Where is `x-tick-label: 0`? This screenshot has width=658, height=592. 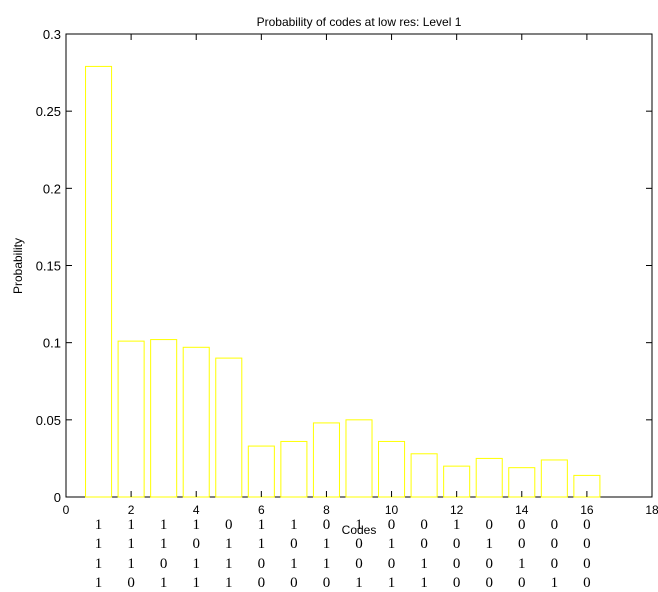 x-tick-label: 0 is located at coordinates (66, 510).